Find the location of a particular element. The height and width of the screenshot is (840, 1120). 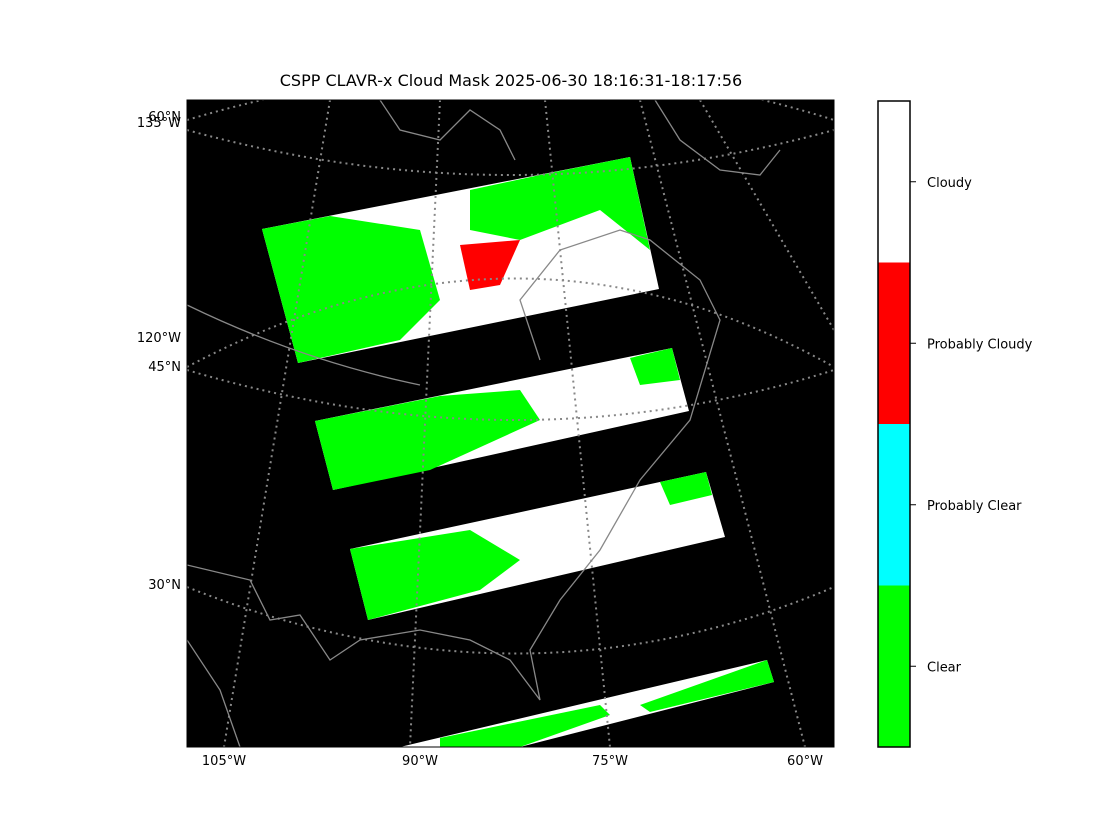

colorbar: Cloudy Probably Cloudy Probably Clear Clear is located at coordinates (955, 424).